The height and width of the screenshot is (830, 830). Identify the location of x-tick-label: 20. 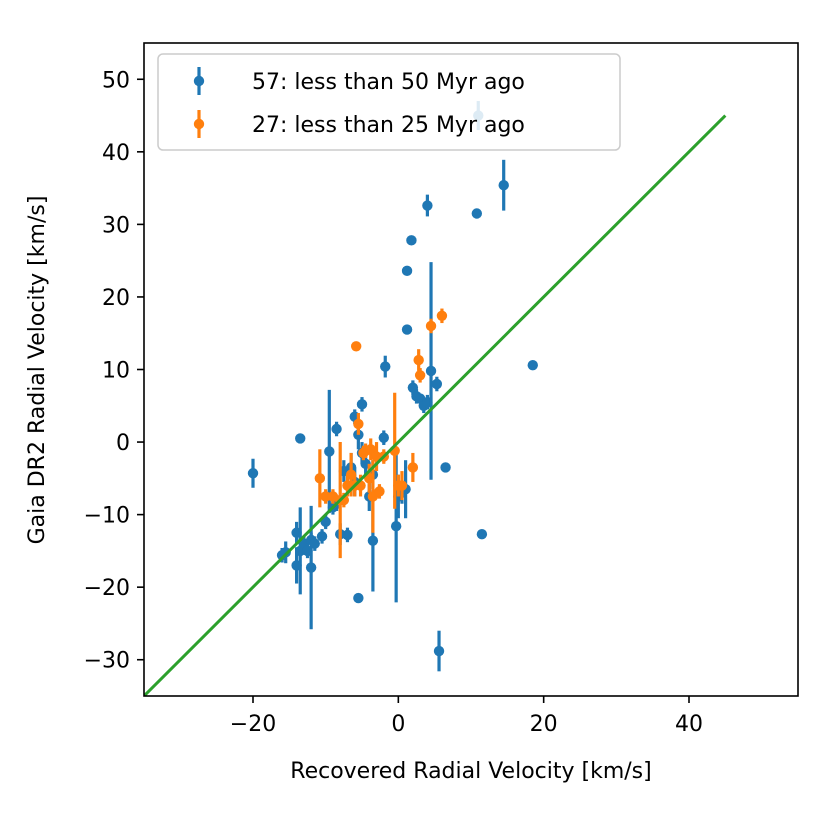
(544, 724).